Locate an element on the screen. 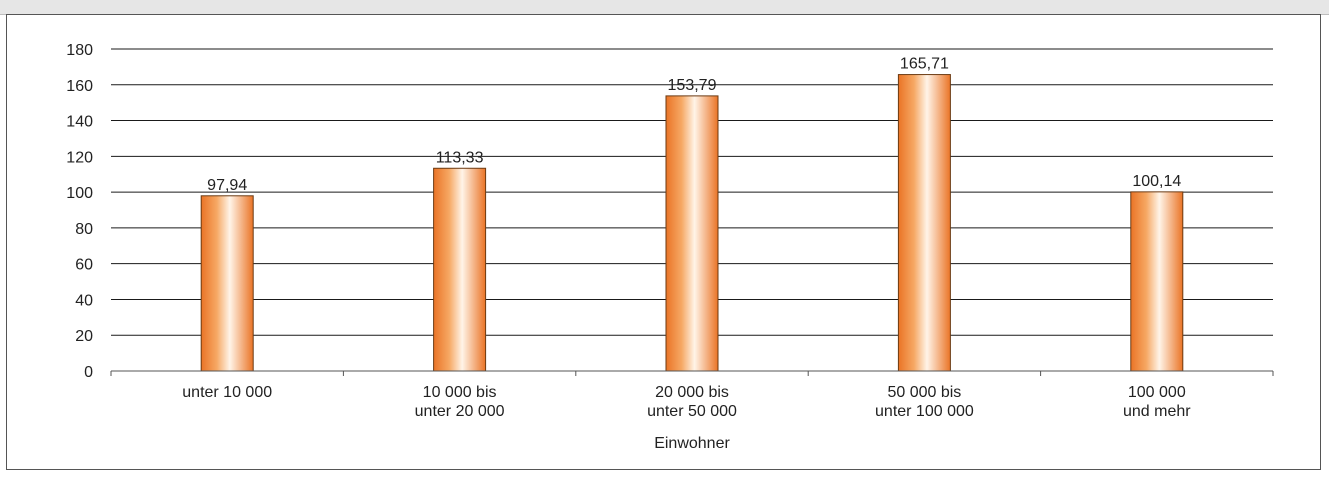 Image resolution: width=1329 pixels, height=478 pixels. y-tick-label: 80 is located at coordinates (84, 229).